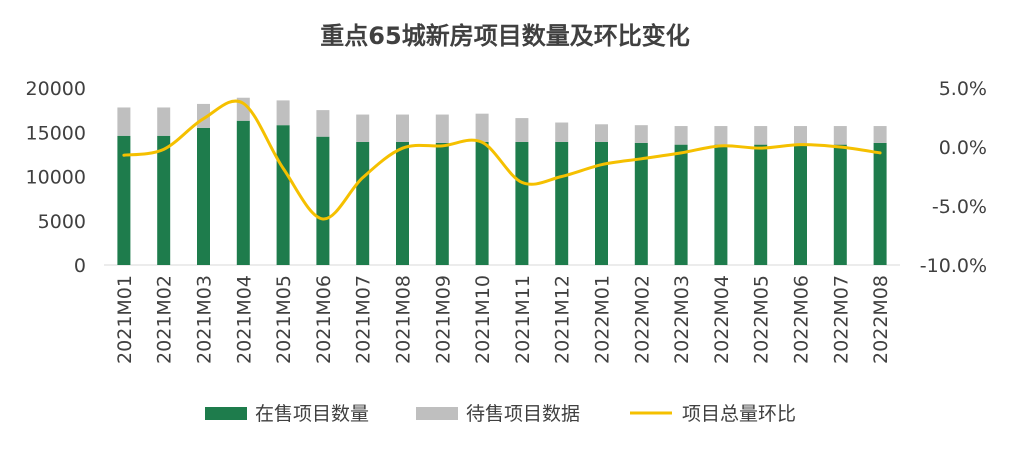  I want to click on legend: 在售项目数量 待售项目数据 项目总量环比, so click(500, 414).